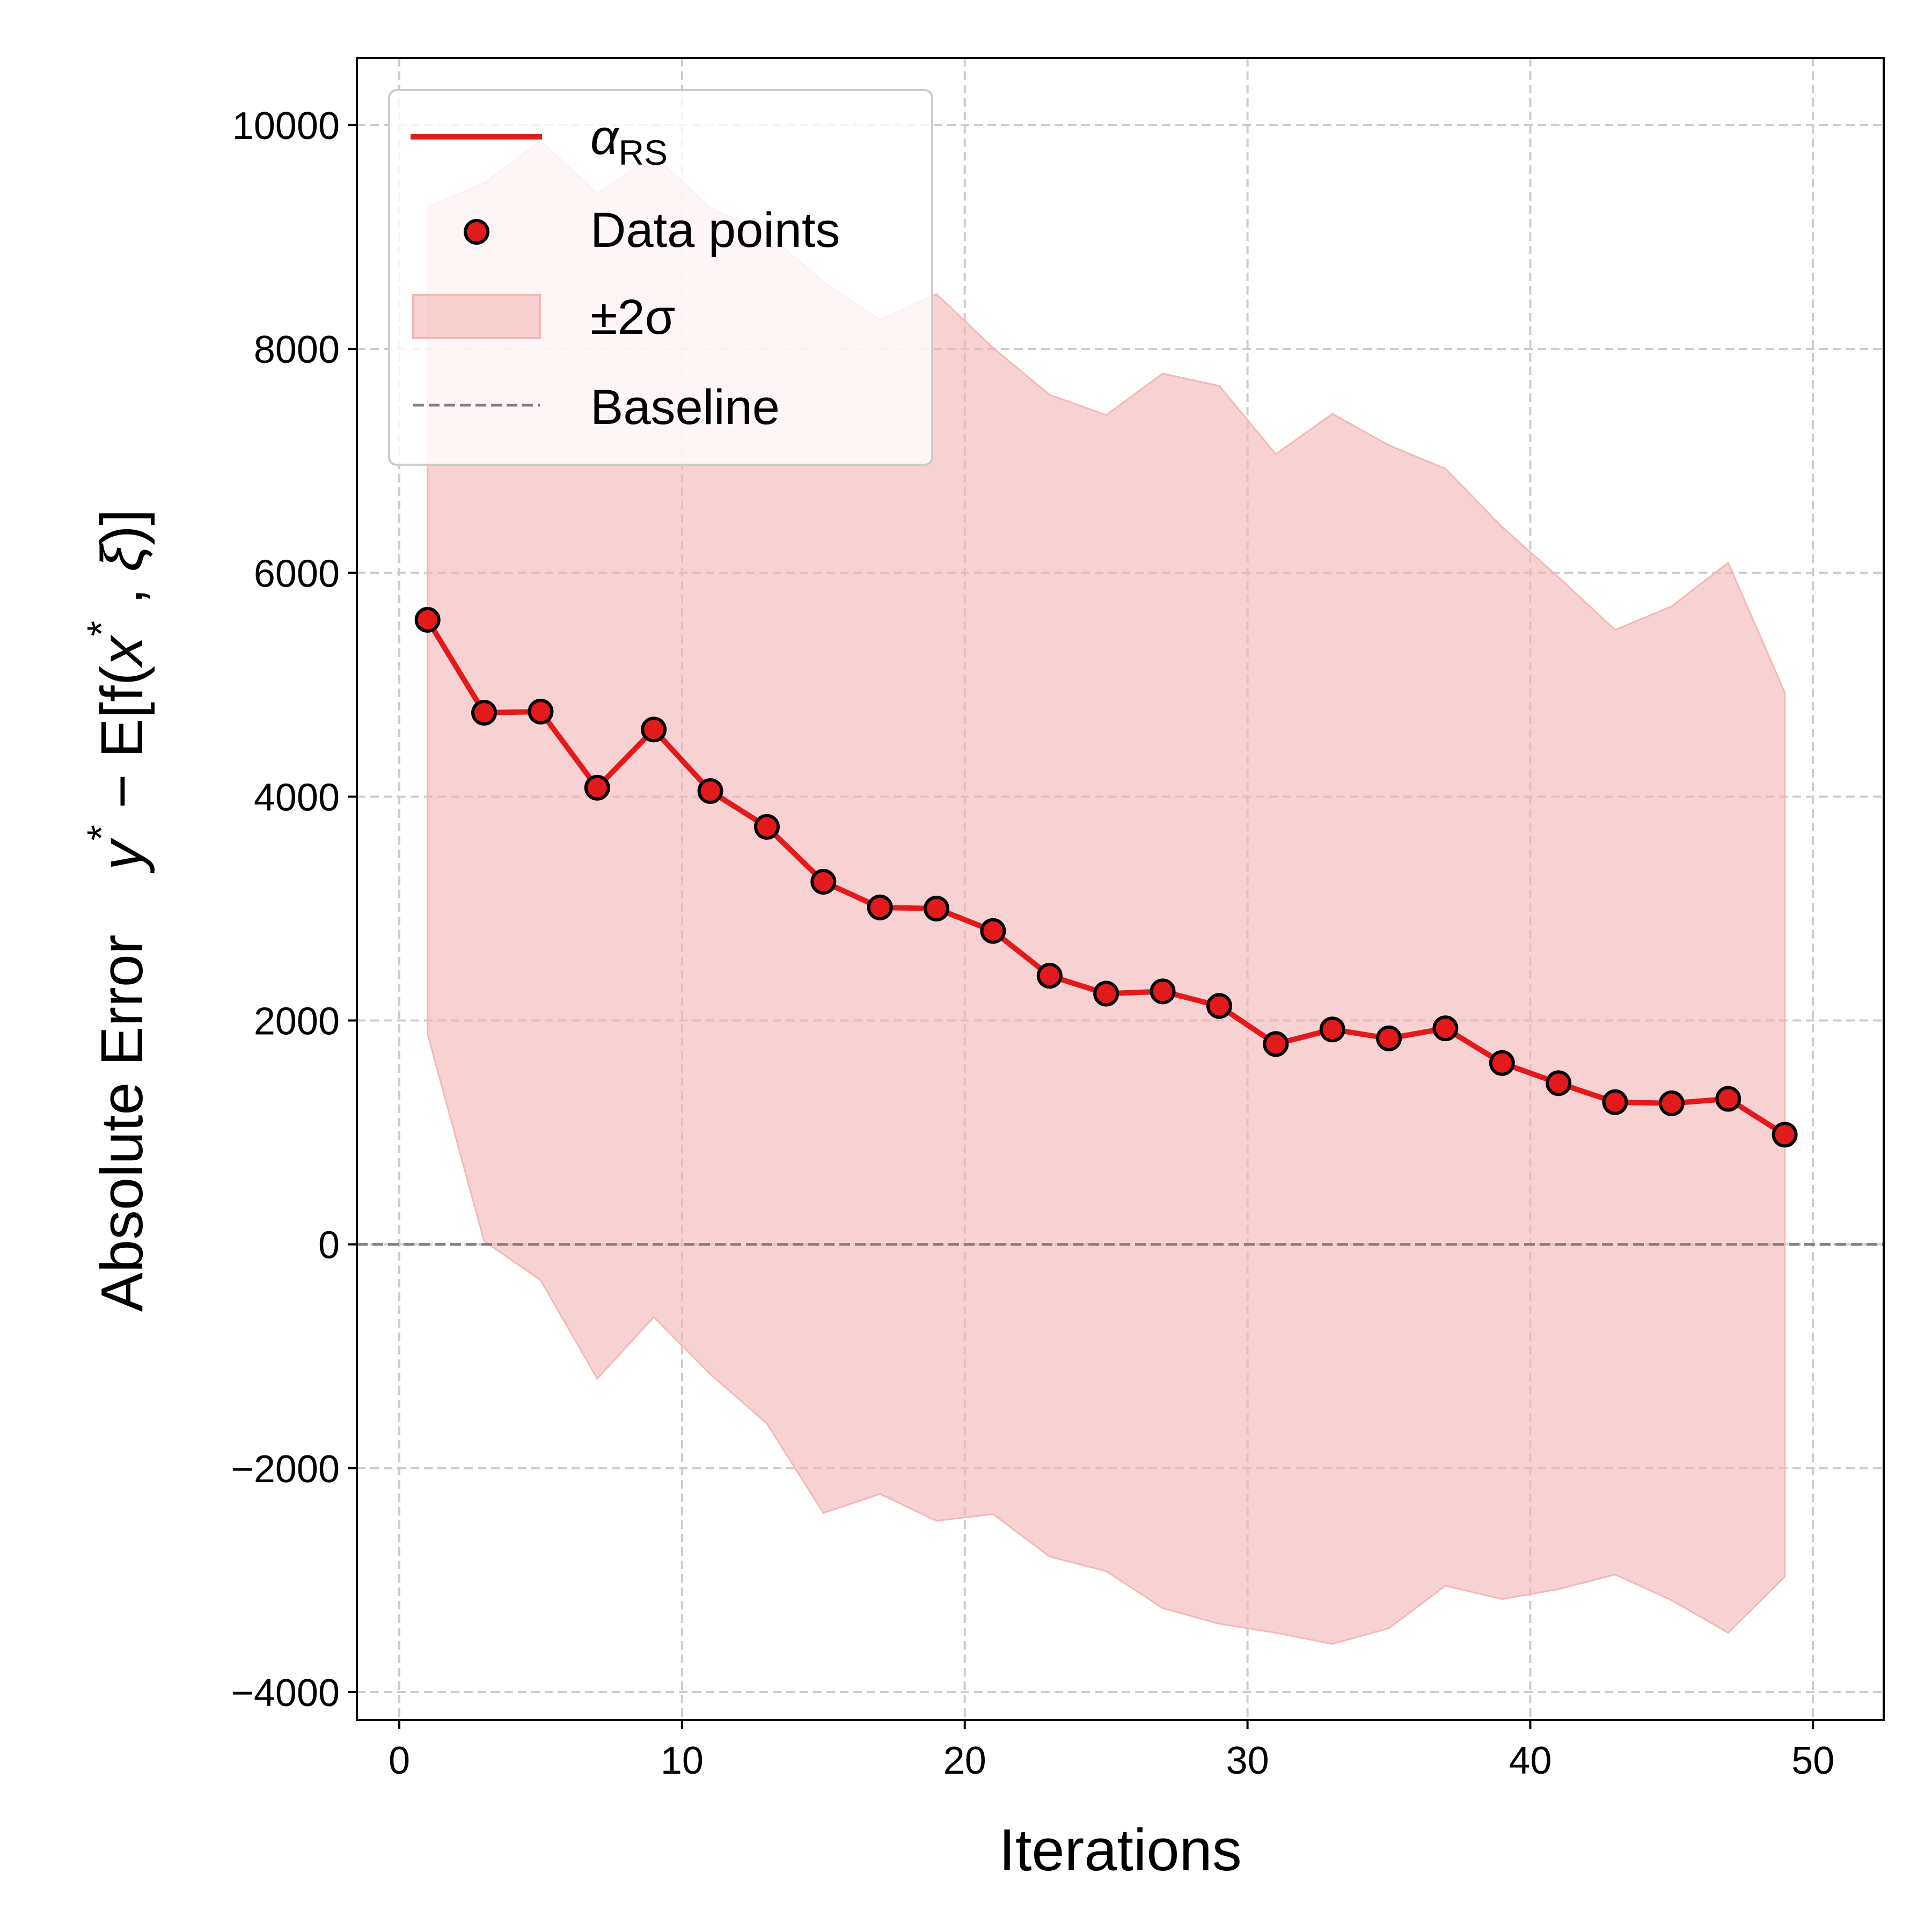 This screenshot has width=1932, height=1932. Describe the element at coordinates (964, 1760) in the screenshot. I see `x-tick-label: 20` at that location.